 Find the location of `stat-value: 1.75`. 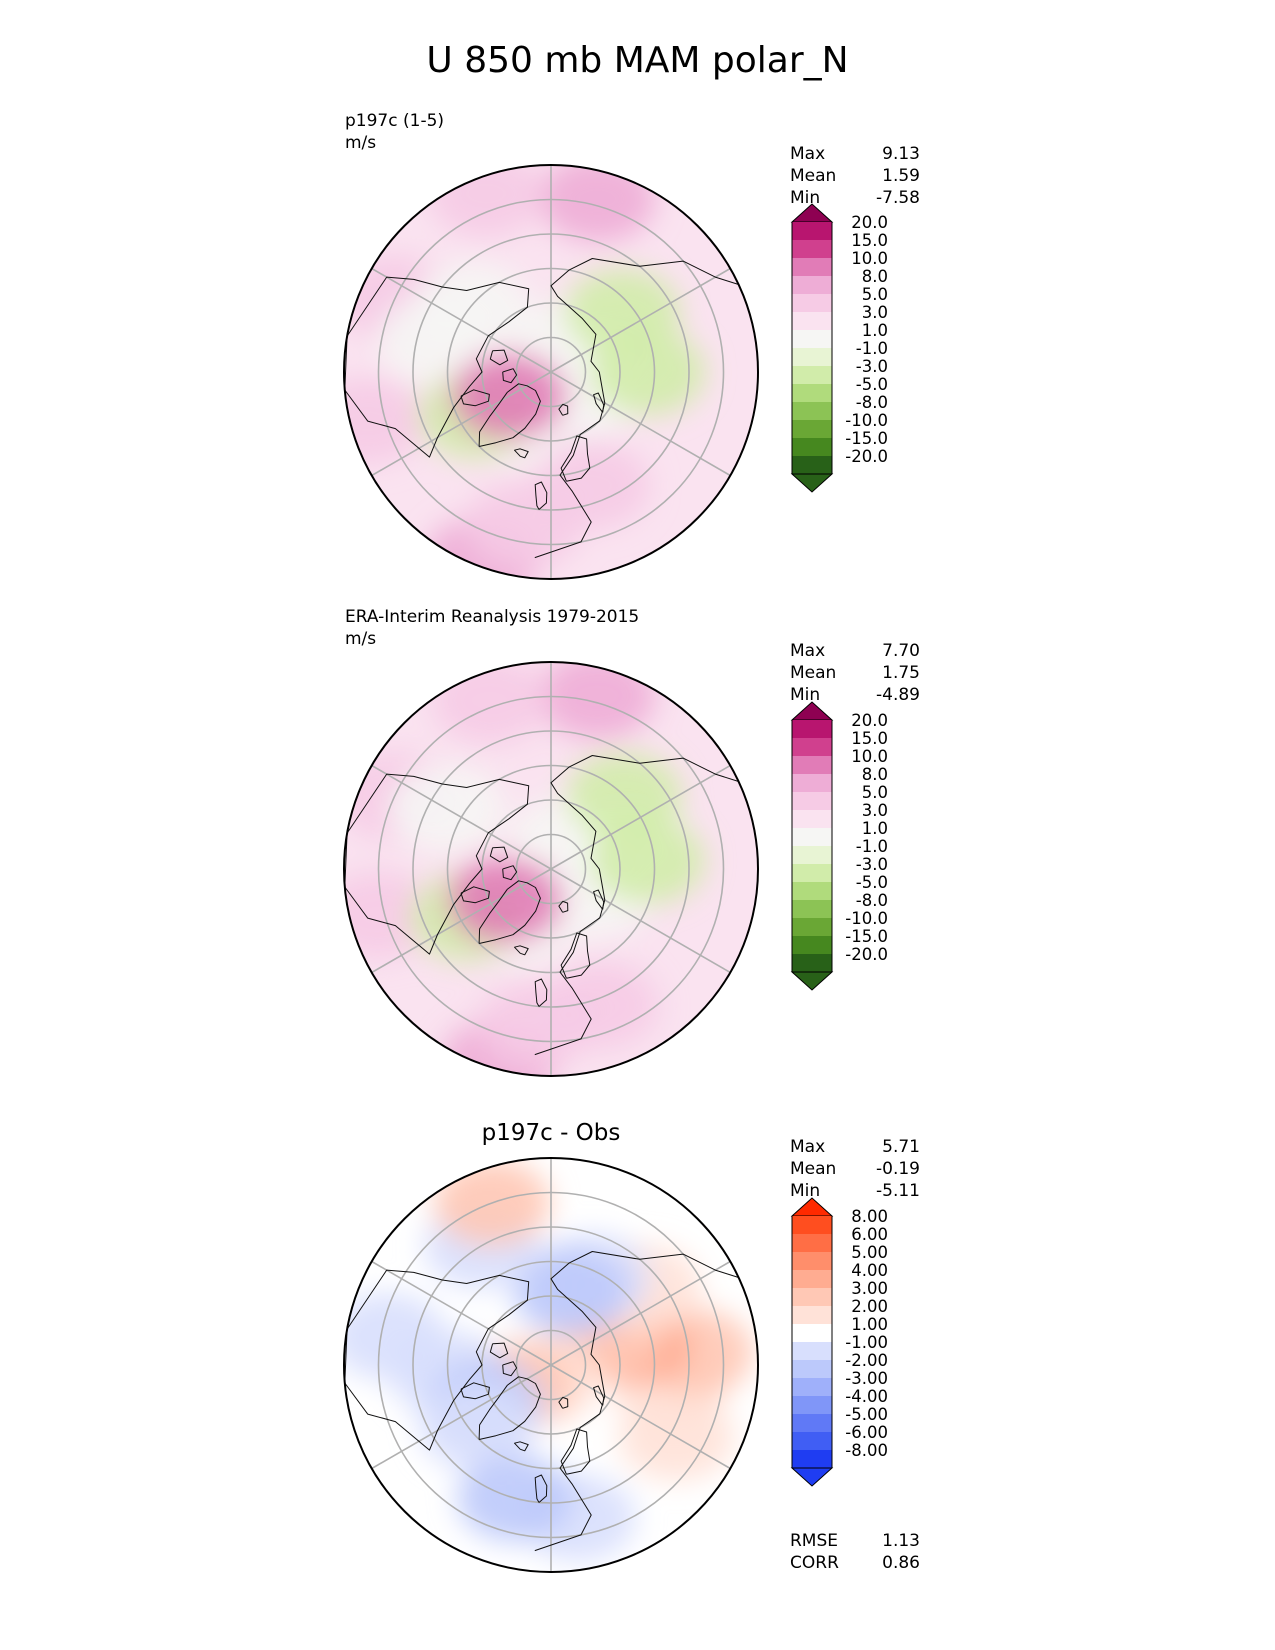

stat-value: 1.75 is located at coordinates (901, 673).